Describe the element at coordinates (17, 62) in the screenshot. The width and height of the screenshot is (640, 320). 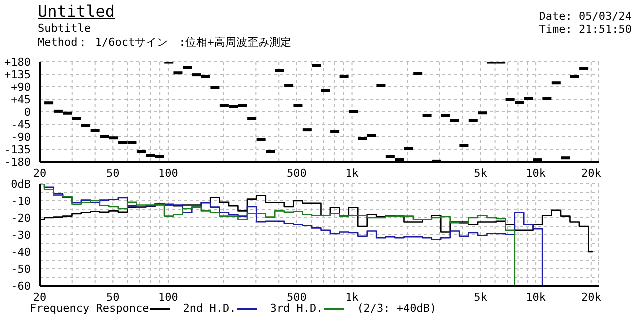
I see `y-tick-label: +180` at that location.